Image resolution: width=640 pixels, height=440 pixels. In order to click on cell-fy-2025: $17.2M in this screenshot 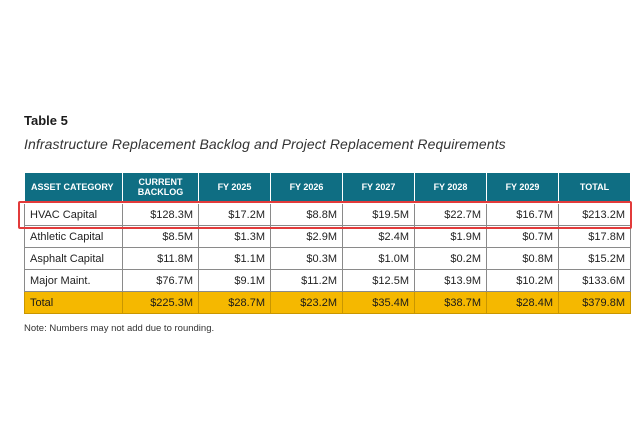, I will do `click(234, 214)`.